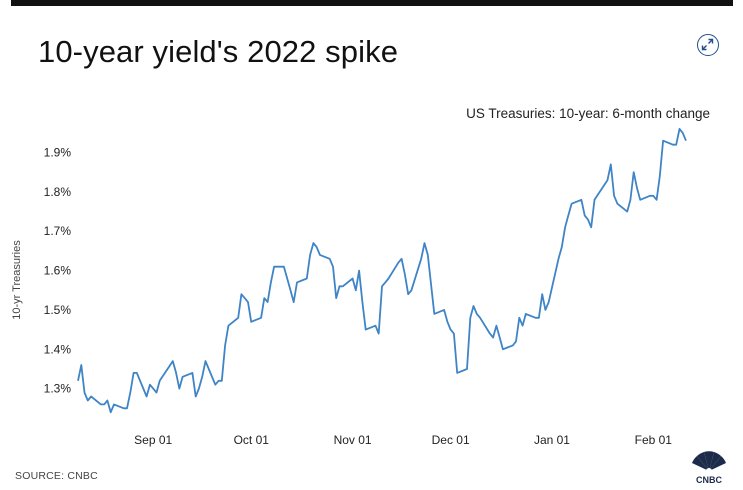 This screenshot has width=743, height=490. I want to click on y-tick-label: 1.9%, so click(58, 153).